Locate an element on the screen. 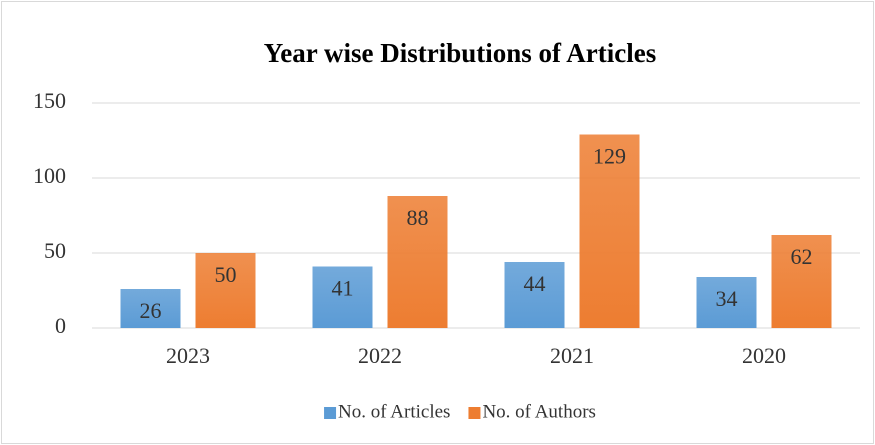  y-tick-label: 0 is located at coordinates (60, 325).